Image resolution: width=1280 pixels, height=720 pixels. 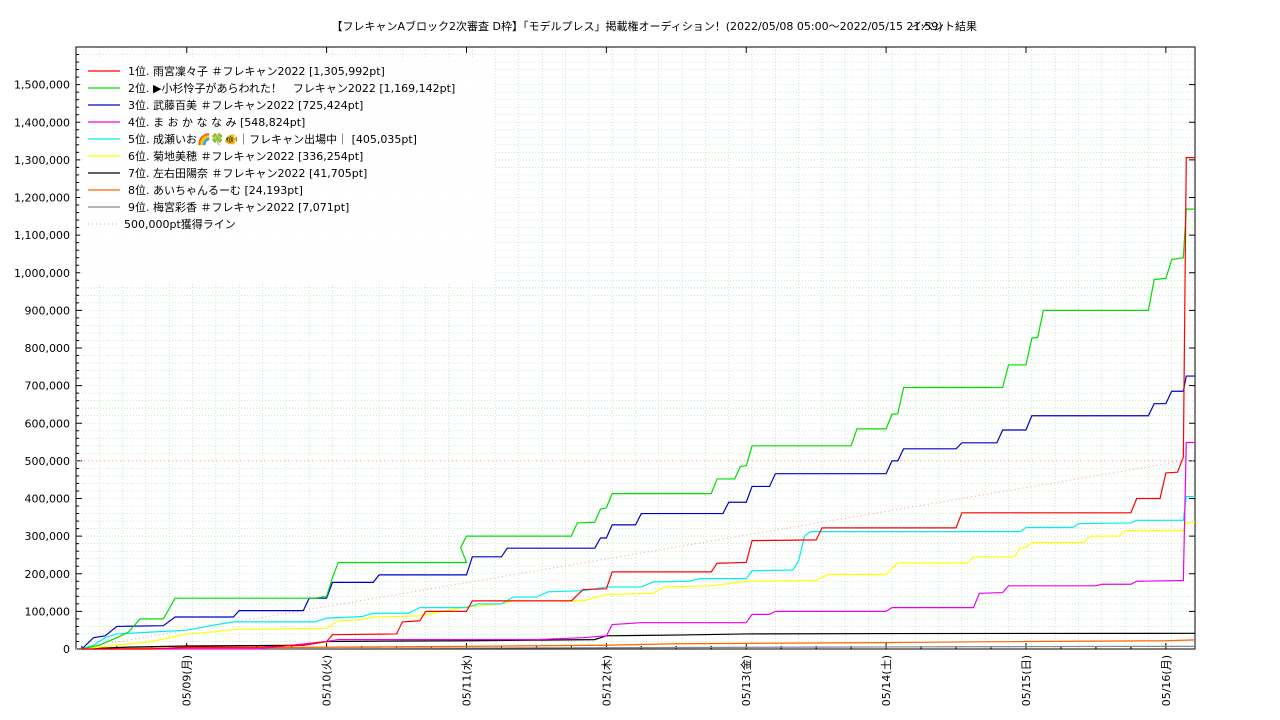 What do you see at coordinates (48, 611) in the screenshot?
I see `y-tick-label: 100,000` at bounding box center [48, 611].